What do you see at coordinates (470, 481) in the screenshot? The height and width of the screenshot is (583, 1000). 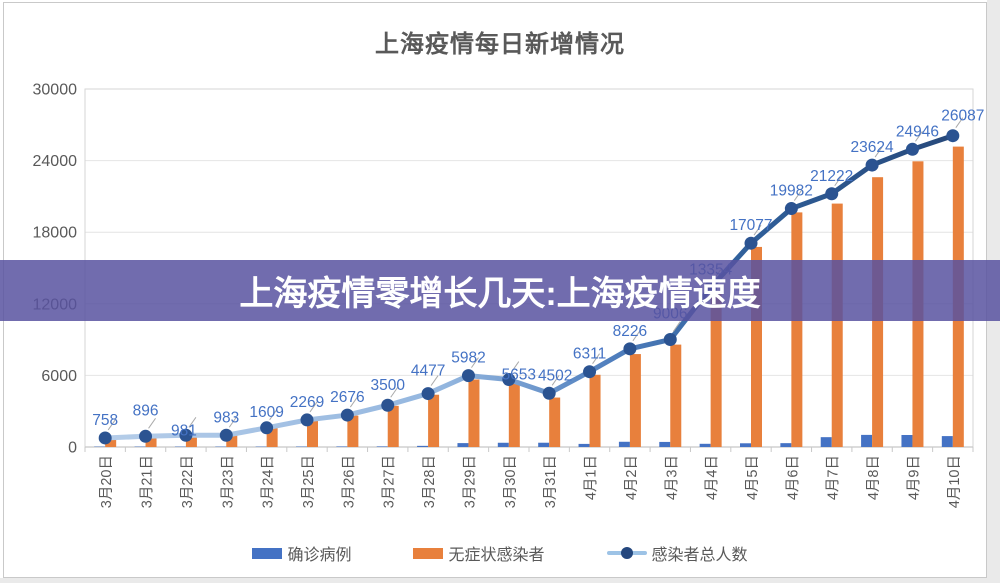 I see `x-axis-date-label: 3月29日` at bounding box center [470, 481].